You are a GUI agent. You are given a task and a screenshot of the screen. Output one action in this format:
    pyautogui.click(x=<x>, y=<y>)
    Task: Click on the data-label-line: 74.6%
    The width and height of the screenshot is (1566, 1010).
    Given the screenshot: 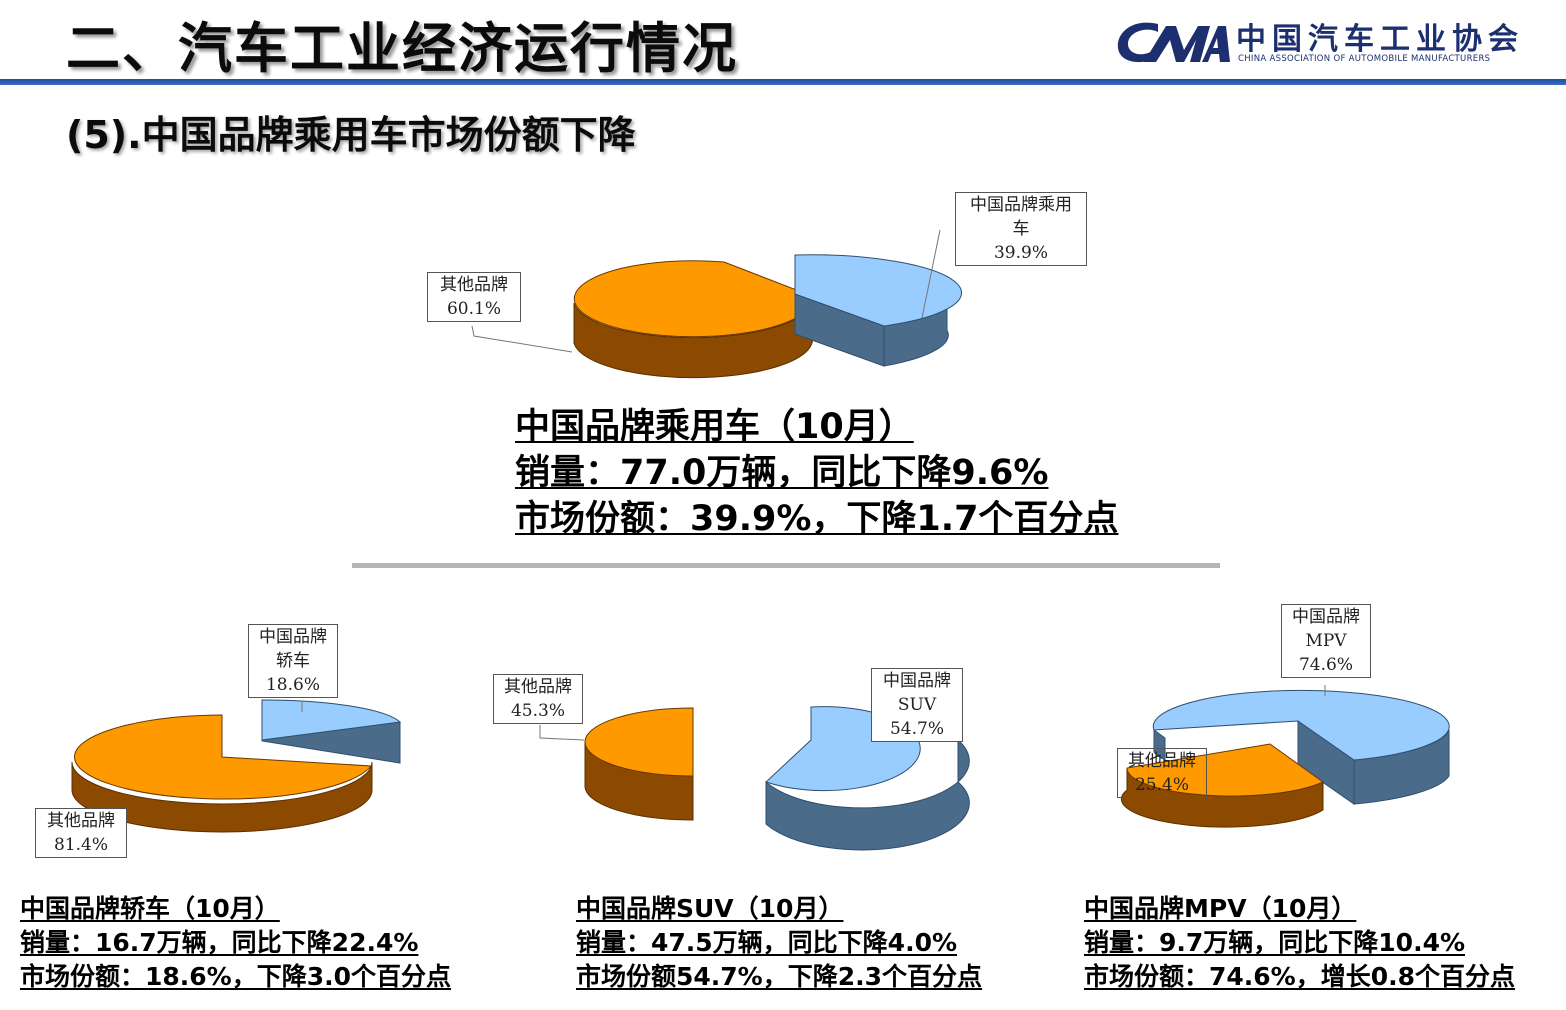 What is the action you would take?
    pyautogui.click(x=1325, y=665)
    